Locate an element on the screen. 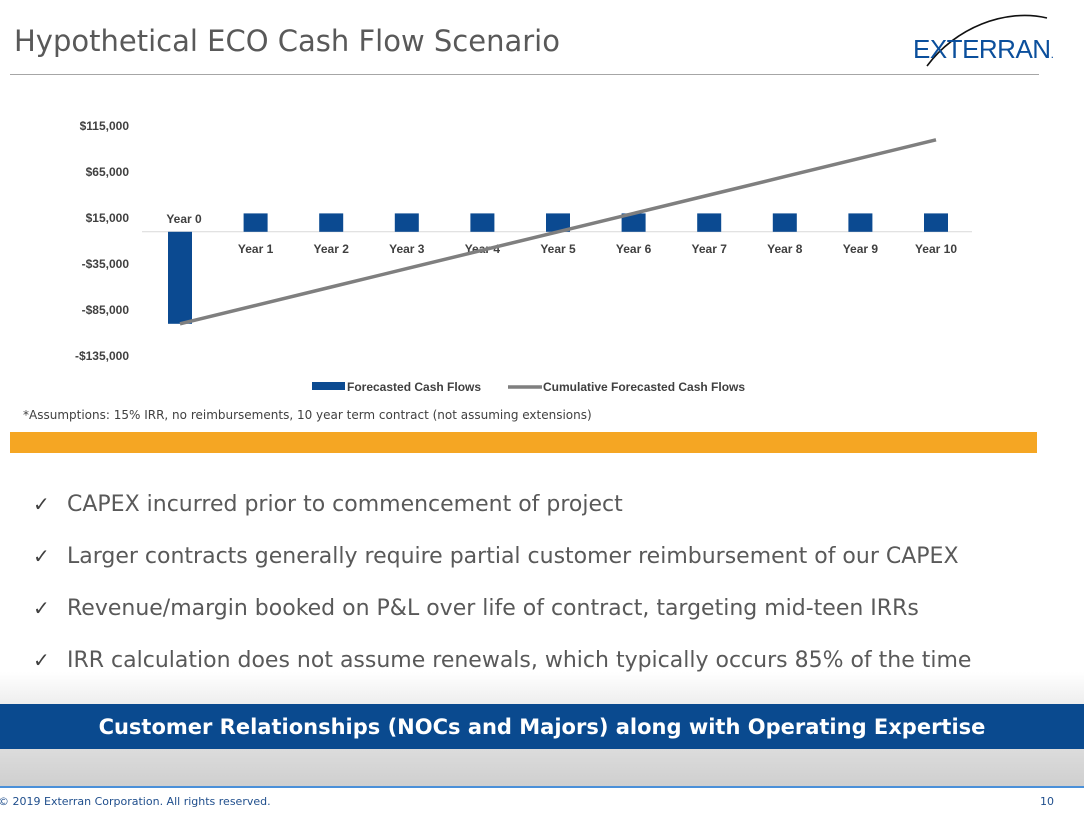 The width and height of the screenshot is (1084, 823). logo-wordmark: EXTERRAN is located at coordinates (982, 49).